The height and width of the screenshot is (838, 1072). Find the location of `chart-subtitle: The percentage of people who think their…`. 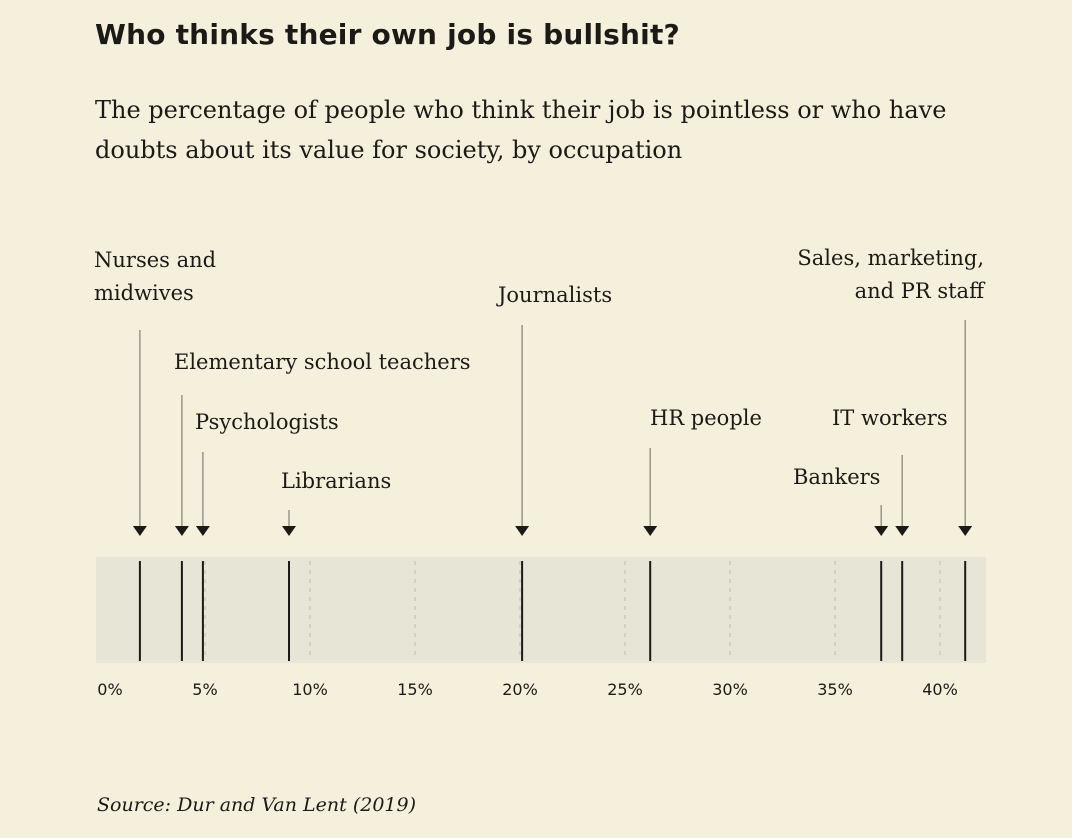

chart-subtitle: The percentage of people who think their… is located at coordinates (521, 130).